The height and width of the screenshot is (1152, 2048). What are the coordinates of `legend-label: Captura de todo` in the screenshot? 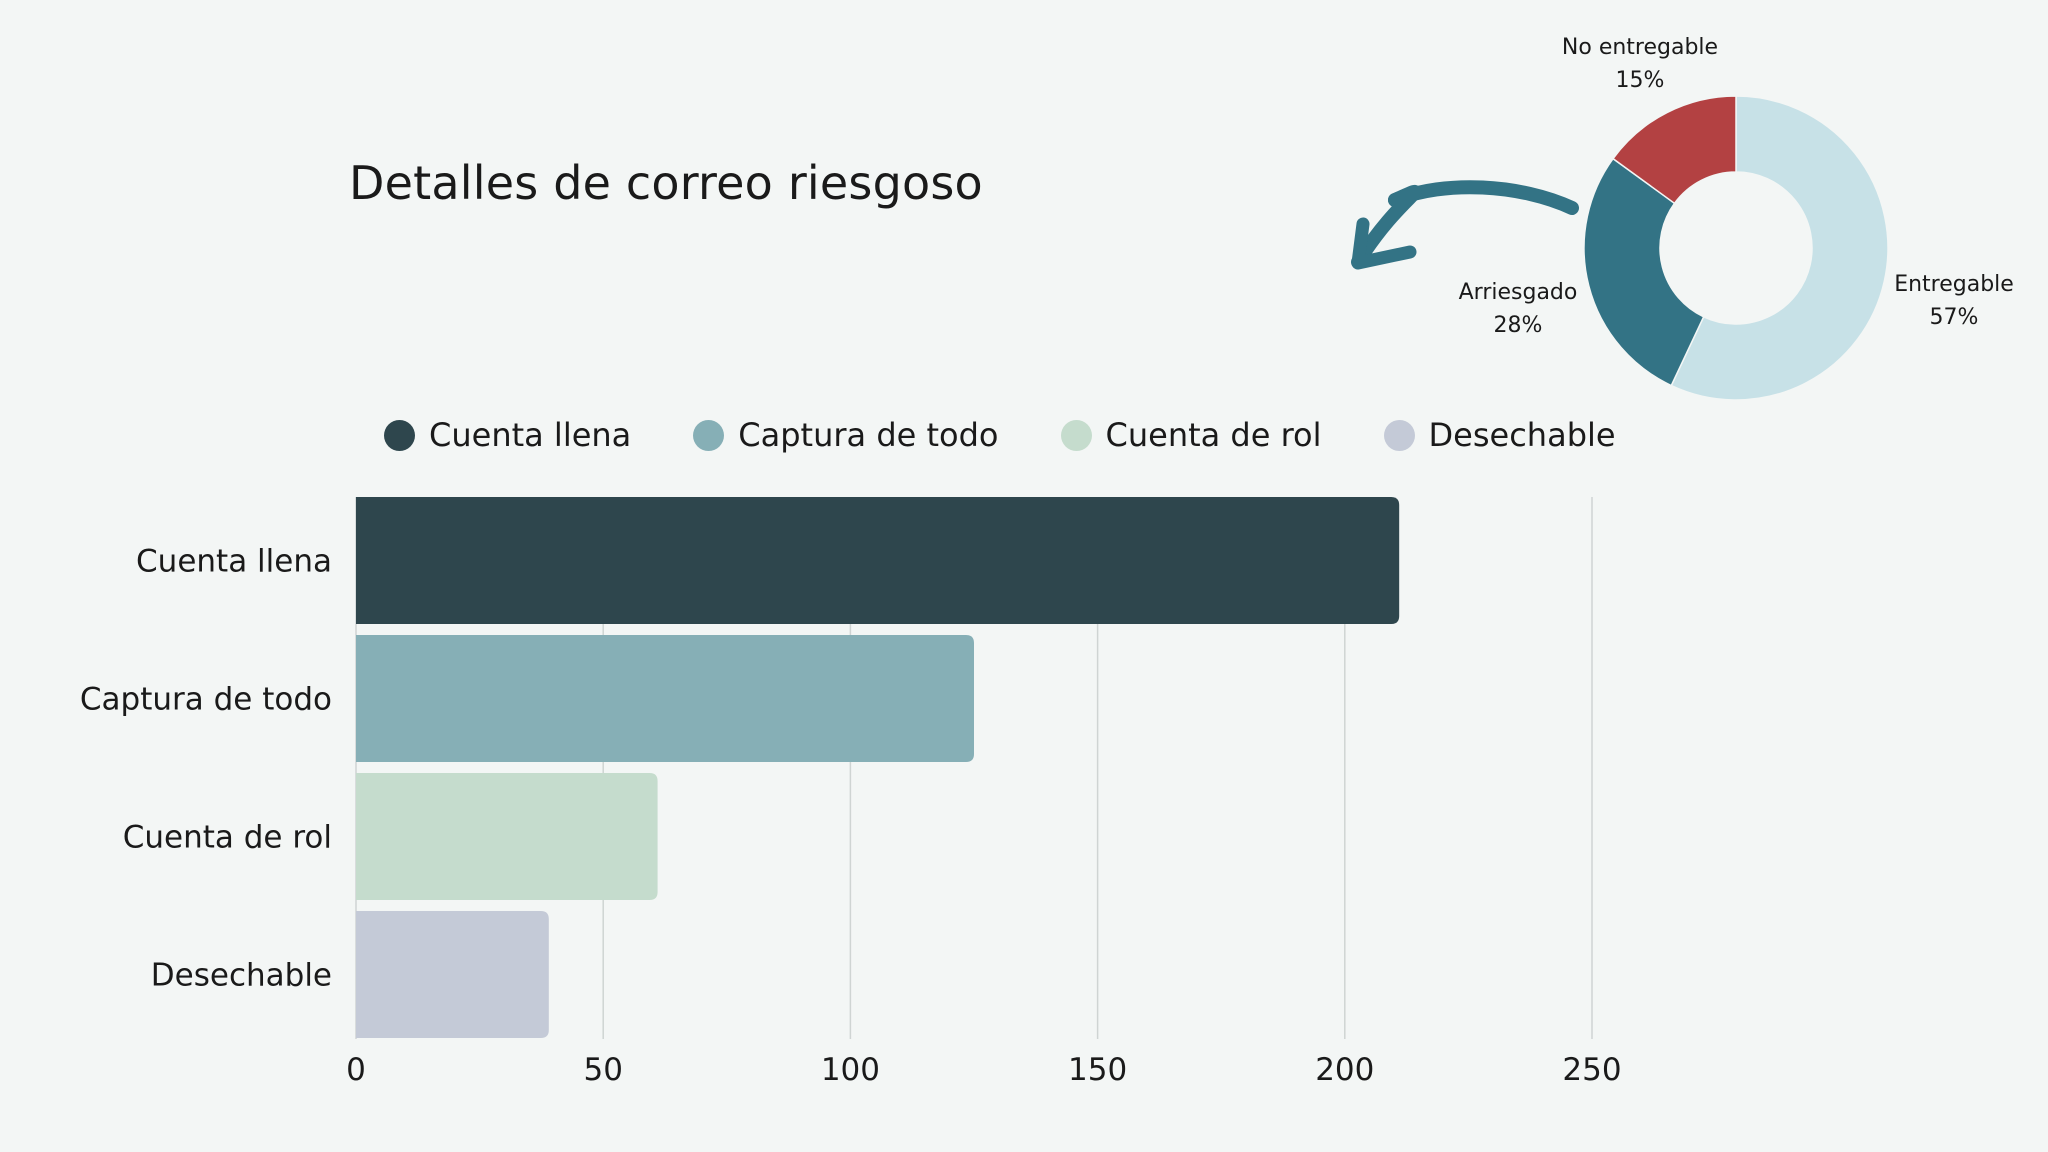 It's located at (868, 435).